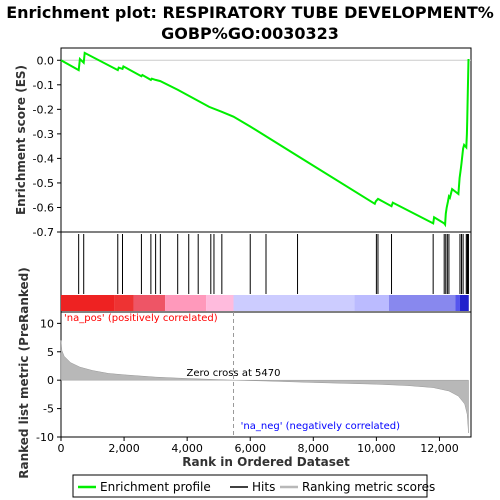 The width and height of the screenshot is (500, 500). I want to click on metric-y-tick-label: 10, so click(47, 323).